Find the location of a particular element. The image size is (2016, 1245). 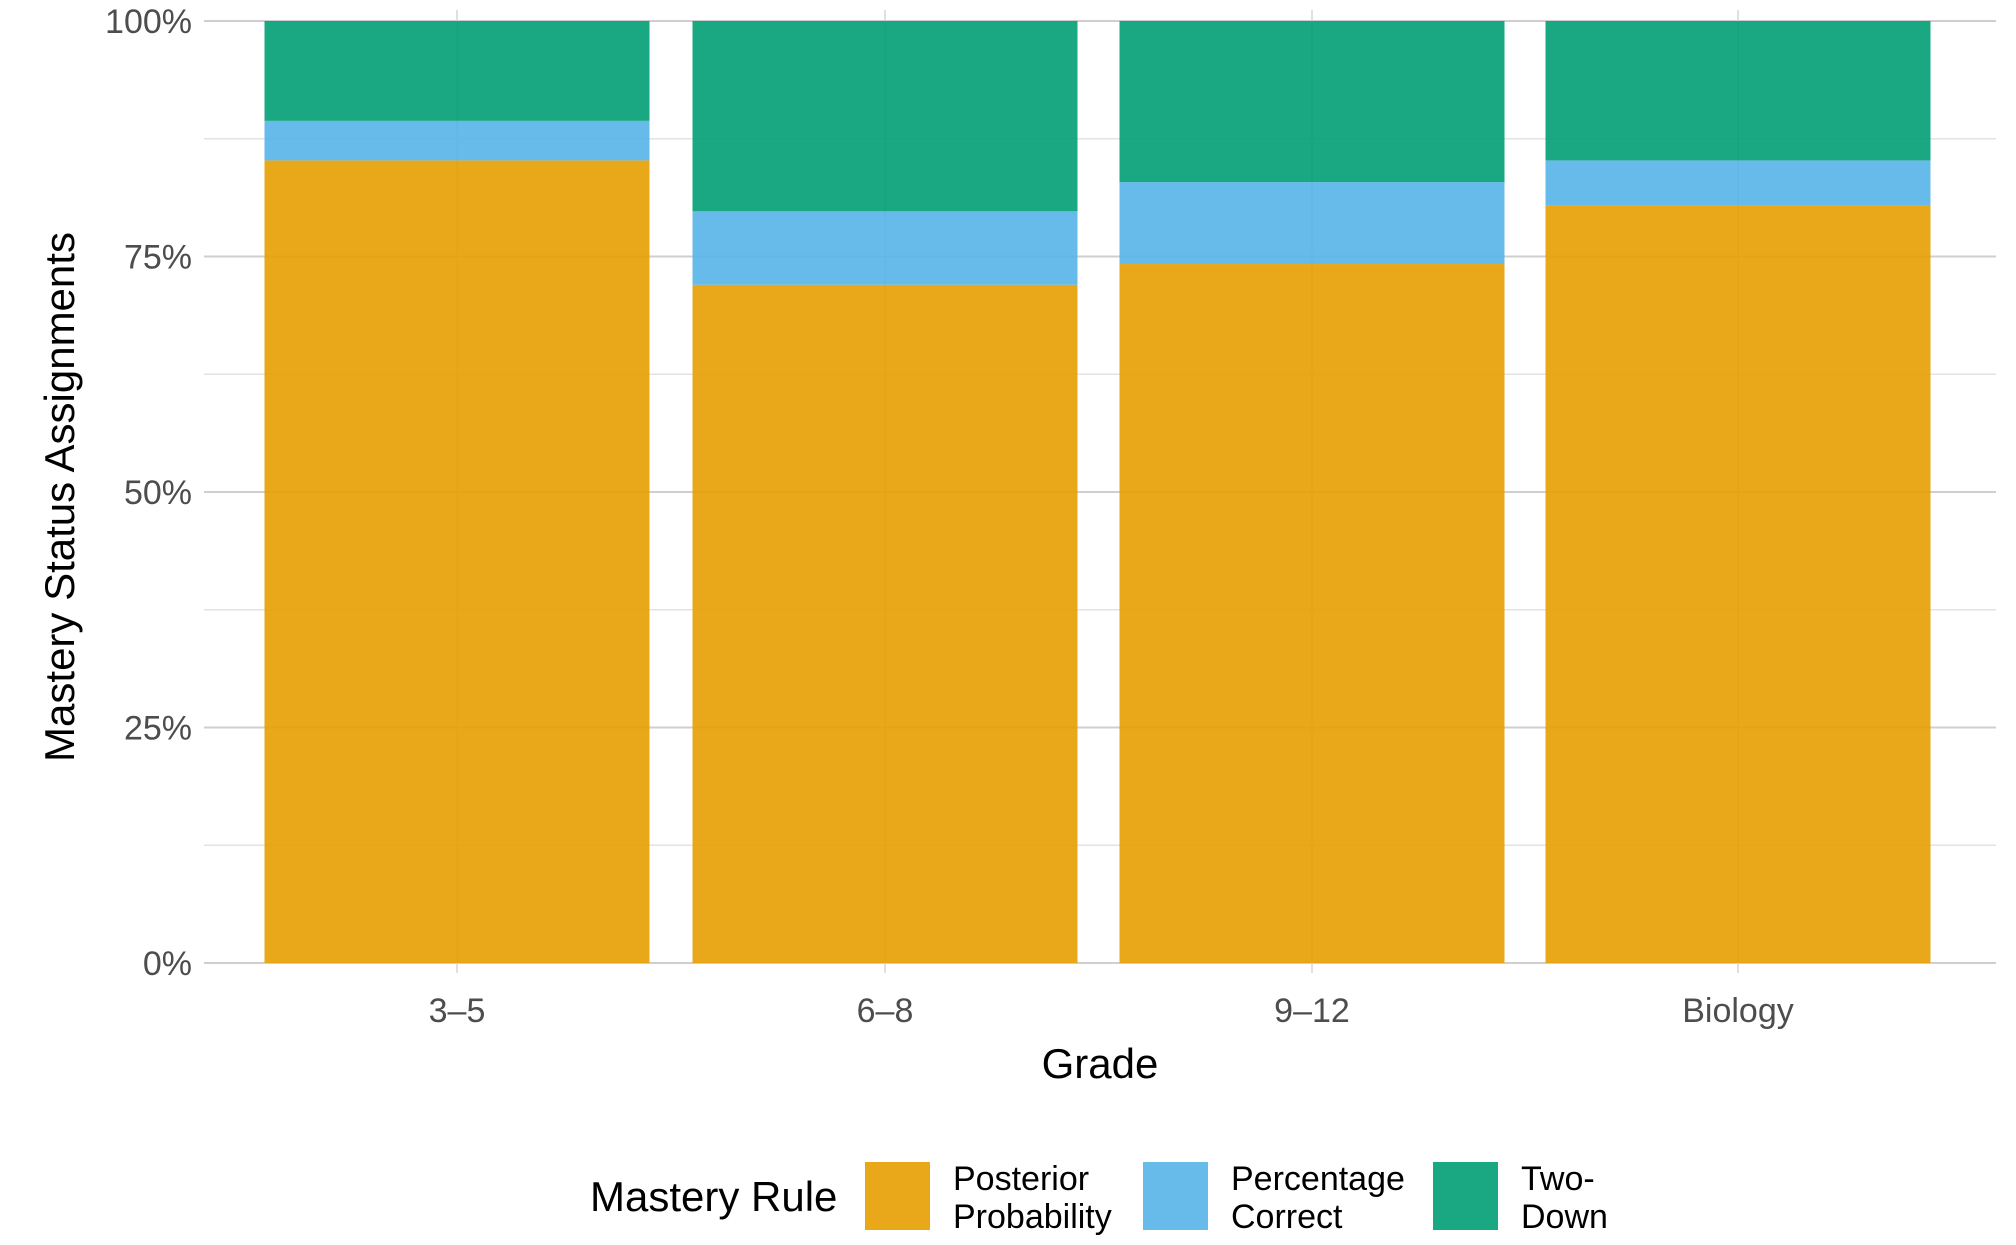

x-tick-label: Biology is located at coordinates (1738, 1011).